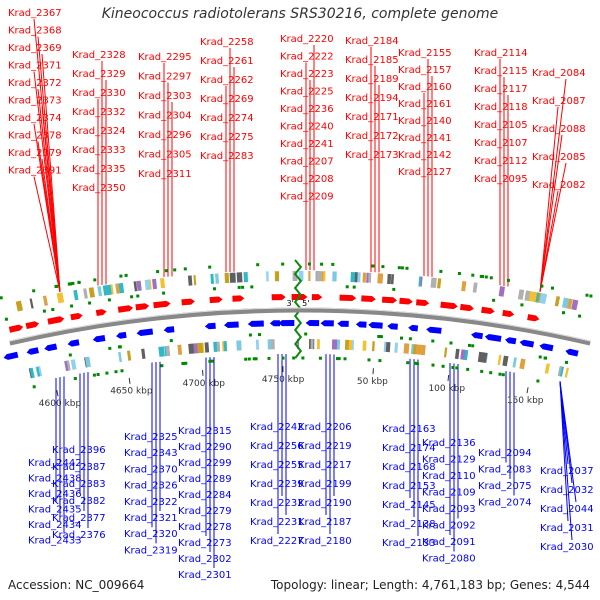  What do you see at coordinates (35, 101) in the screenshot?
I see `forward-gene-label: Krad_2373` at bounding box center [35, 101].